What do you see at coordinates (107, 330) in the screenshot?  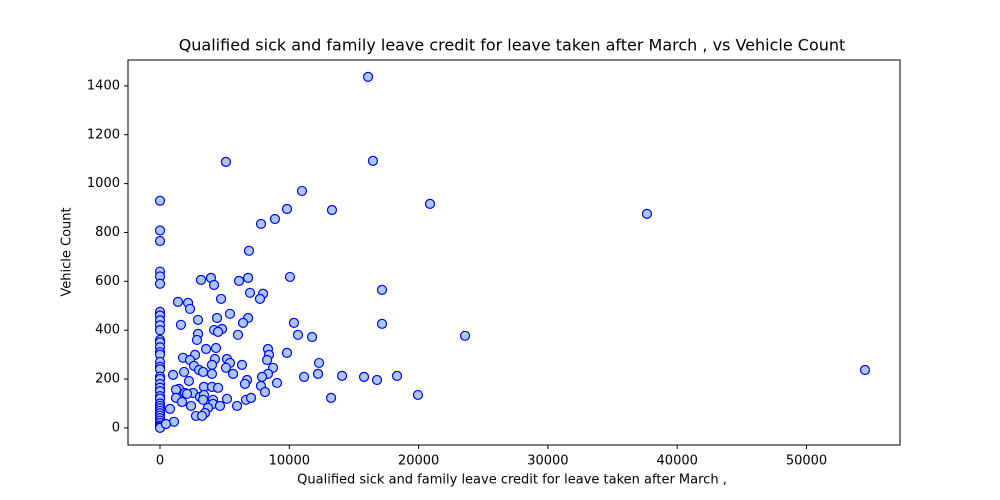 I see `y-tick-label: 400` at bounding box center [107, 330].